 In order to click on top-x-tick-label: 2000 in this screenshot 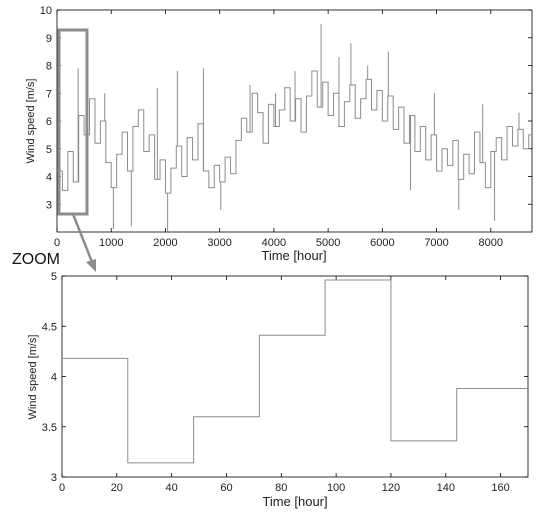, I will do `click(165, 243)`.